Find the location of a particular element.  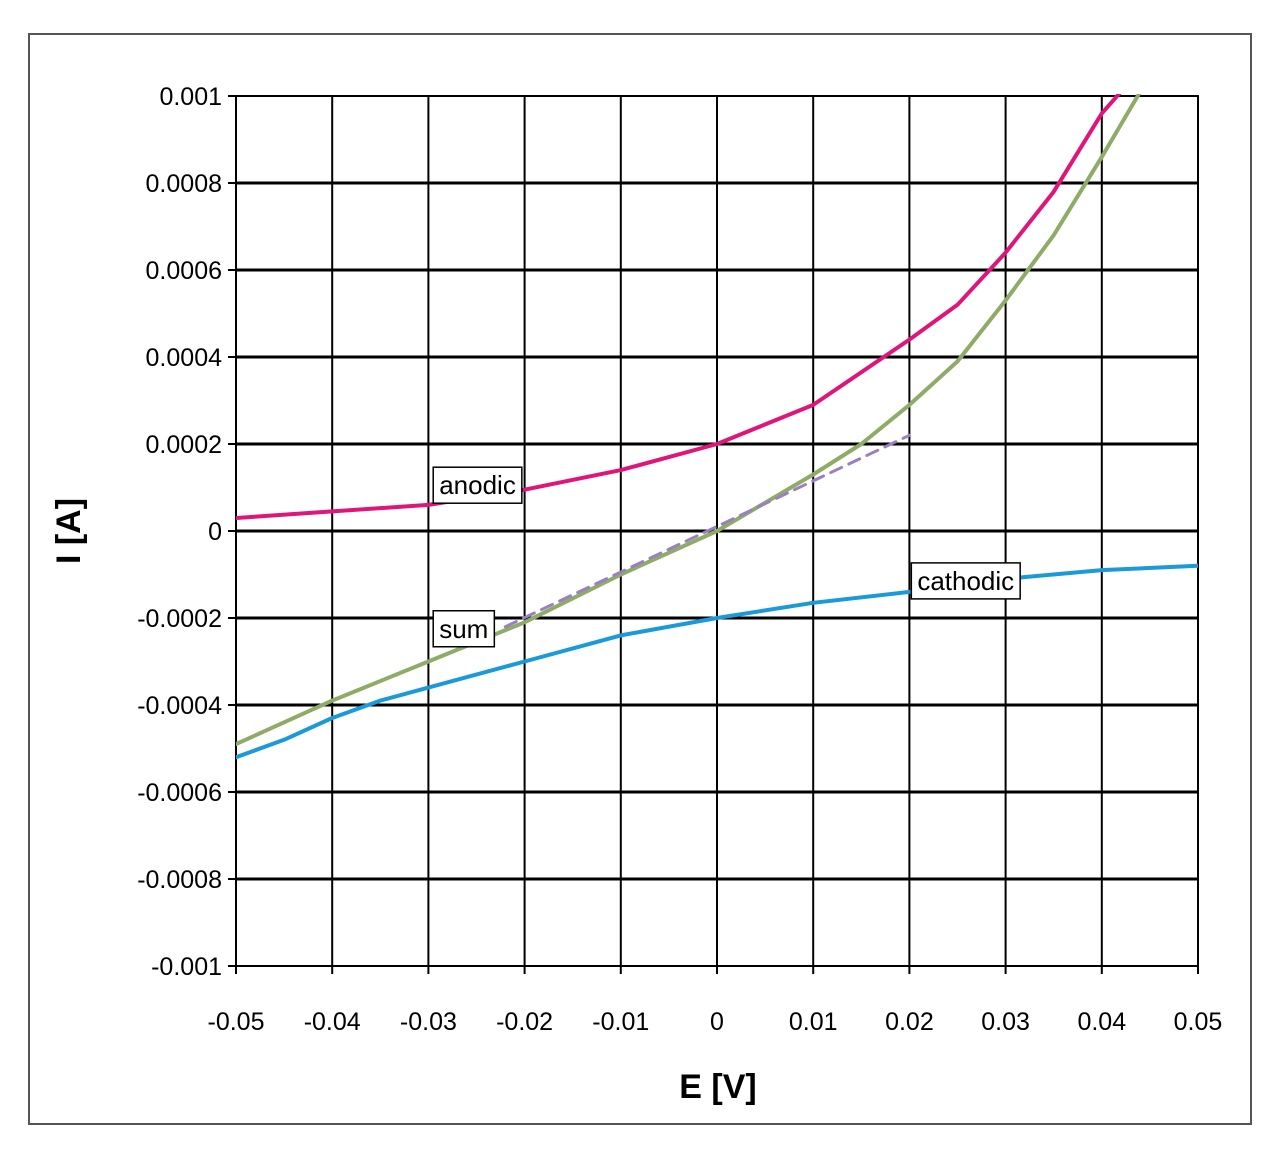

x-tick-label: -0.05 is located at coordinates (236, 1022).